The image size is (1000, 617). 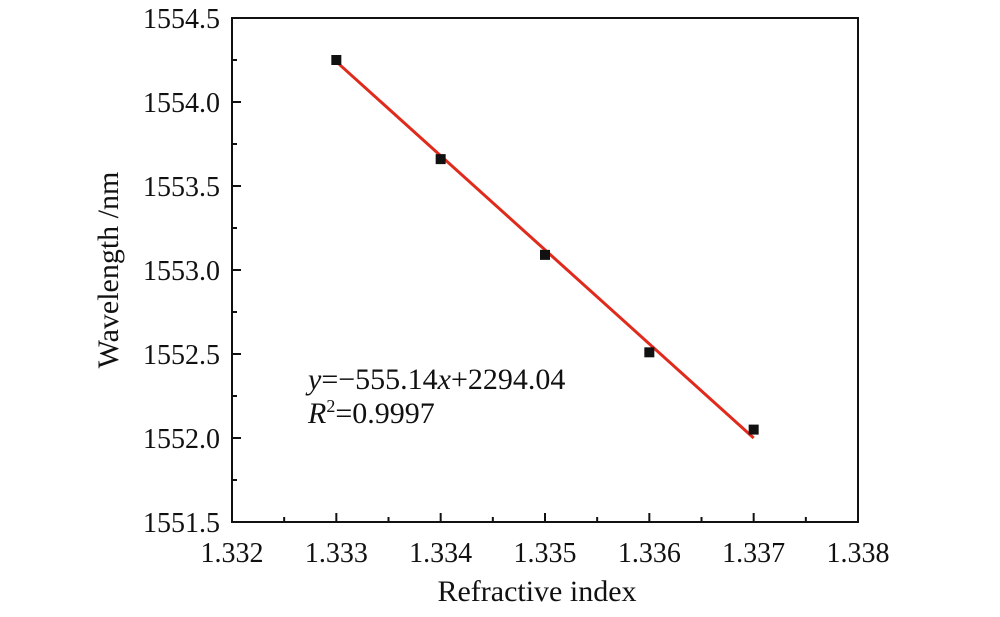 What do you see at coordinates (330, 406) in the screenshot?
I see `r-squared-exponent: 2` at bounding box center [330, 406].